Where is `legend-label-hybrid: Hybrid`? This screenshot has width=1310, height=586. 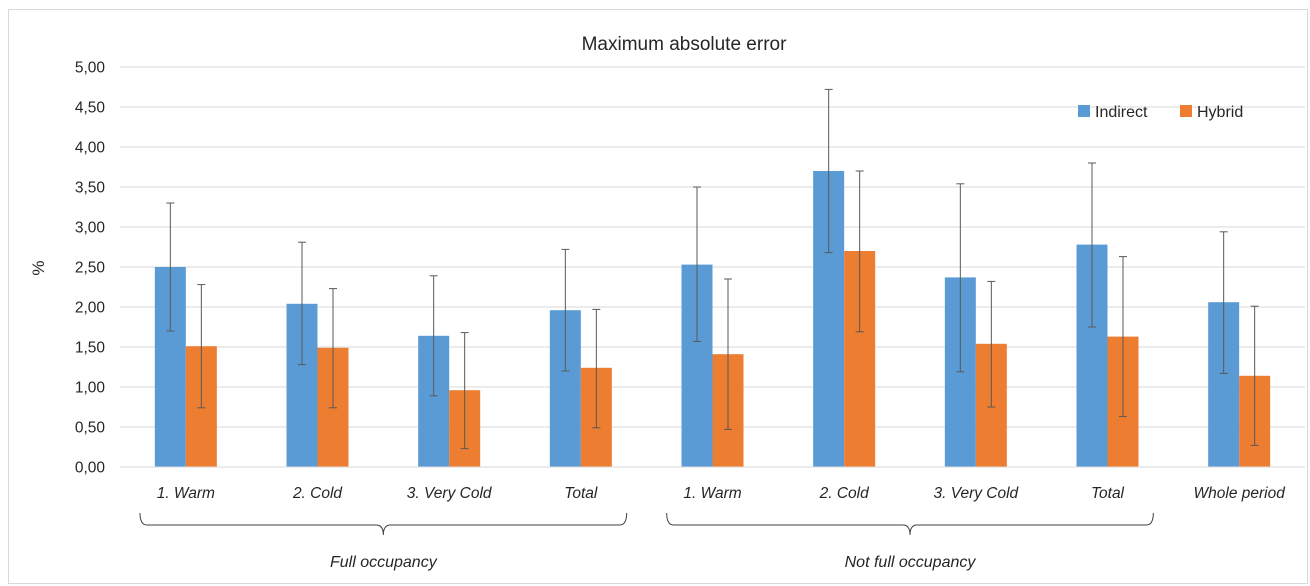
legend-label-hybrid: Hybrid is located at coordinates (1220, 112).